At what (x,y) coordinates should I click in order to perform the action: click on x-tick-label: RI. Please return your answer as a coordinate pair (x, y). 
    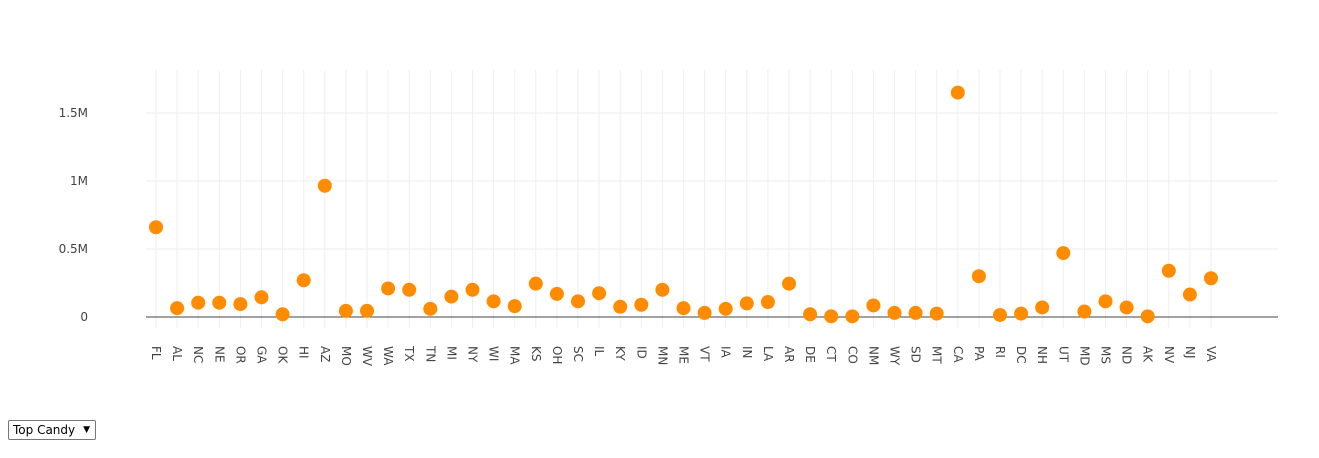
    Looking at the image, I should click on (1000, 352).